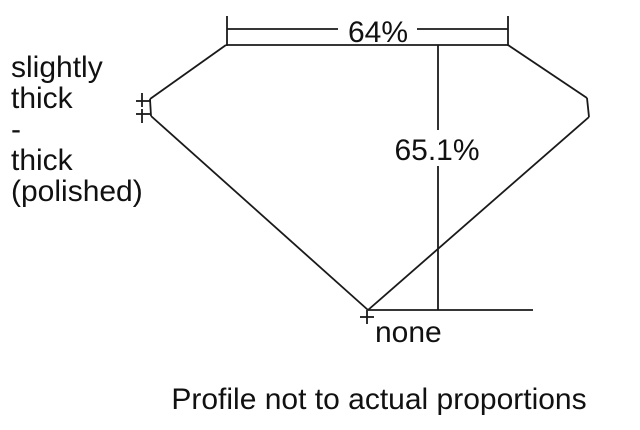  Describe the element at coordinates (188, 72) in the screenshot. I see `left-crown-facet-line` at that location.